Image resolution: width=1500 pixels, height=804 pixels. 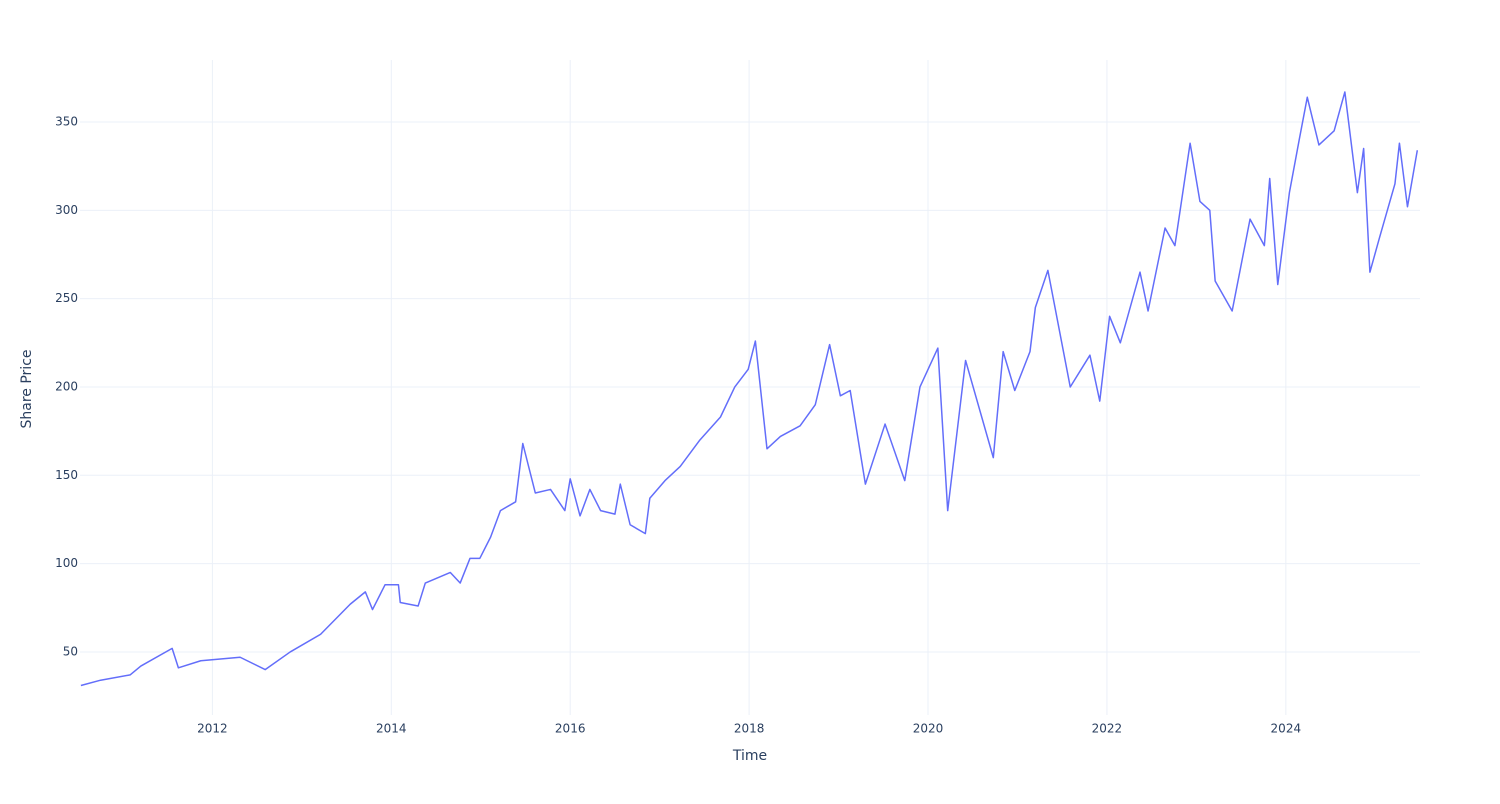 What do you see at coordinates (391, 729) in the screenshot?
I see `x-tick-label: 2014` at bounding box center [391, 729].